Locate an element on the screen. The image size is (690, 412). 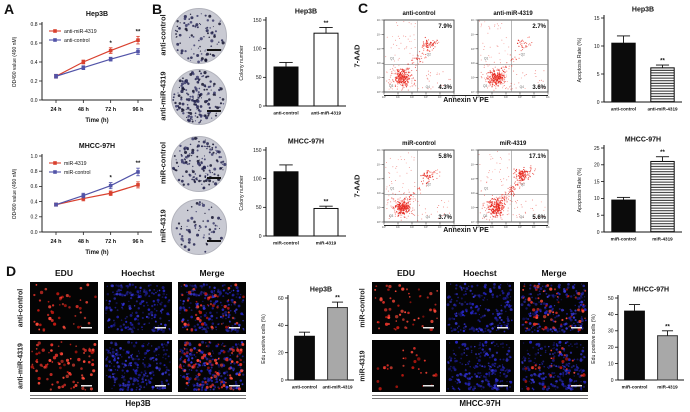
colony-row-label: anti-control is located at coordinates (163, 35).